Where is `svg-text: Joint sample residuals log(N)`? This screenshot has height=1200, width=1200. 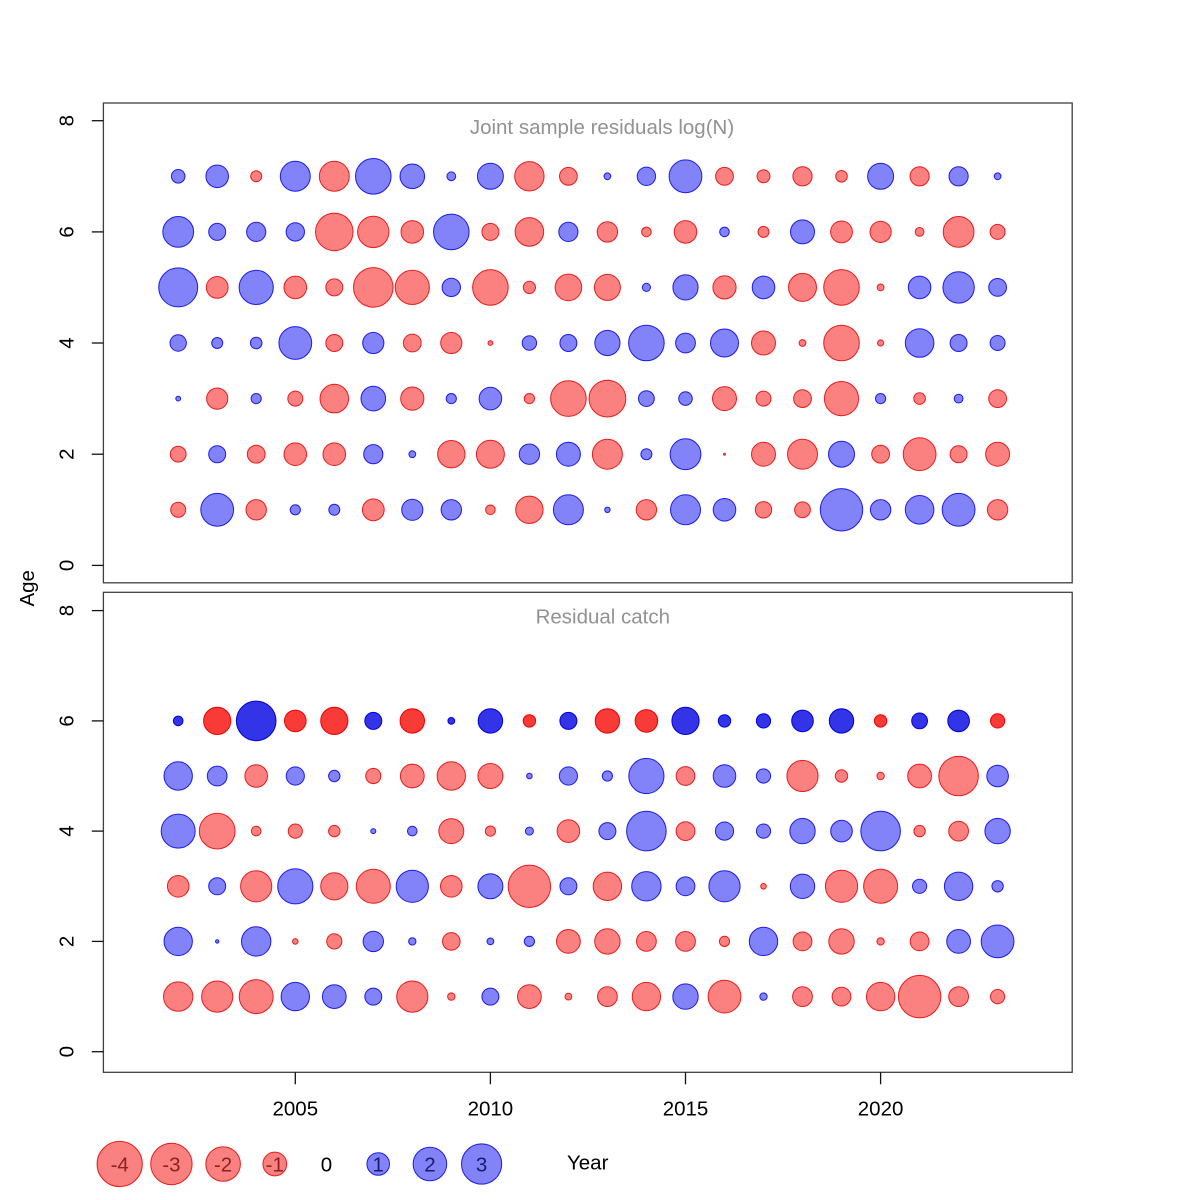
svg-text: Joint sample residuals log(N) is located at coordinates (602, 127).